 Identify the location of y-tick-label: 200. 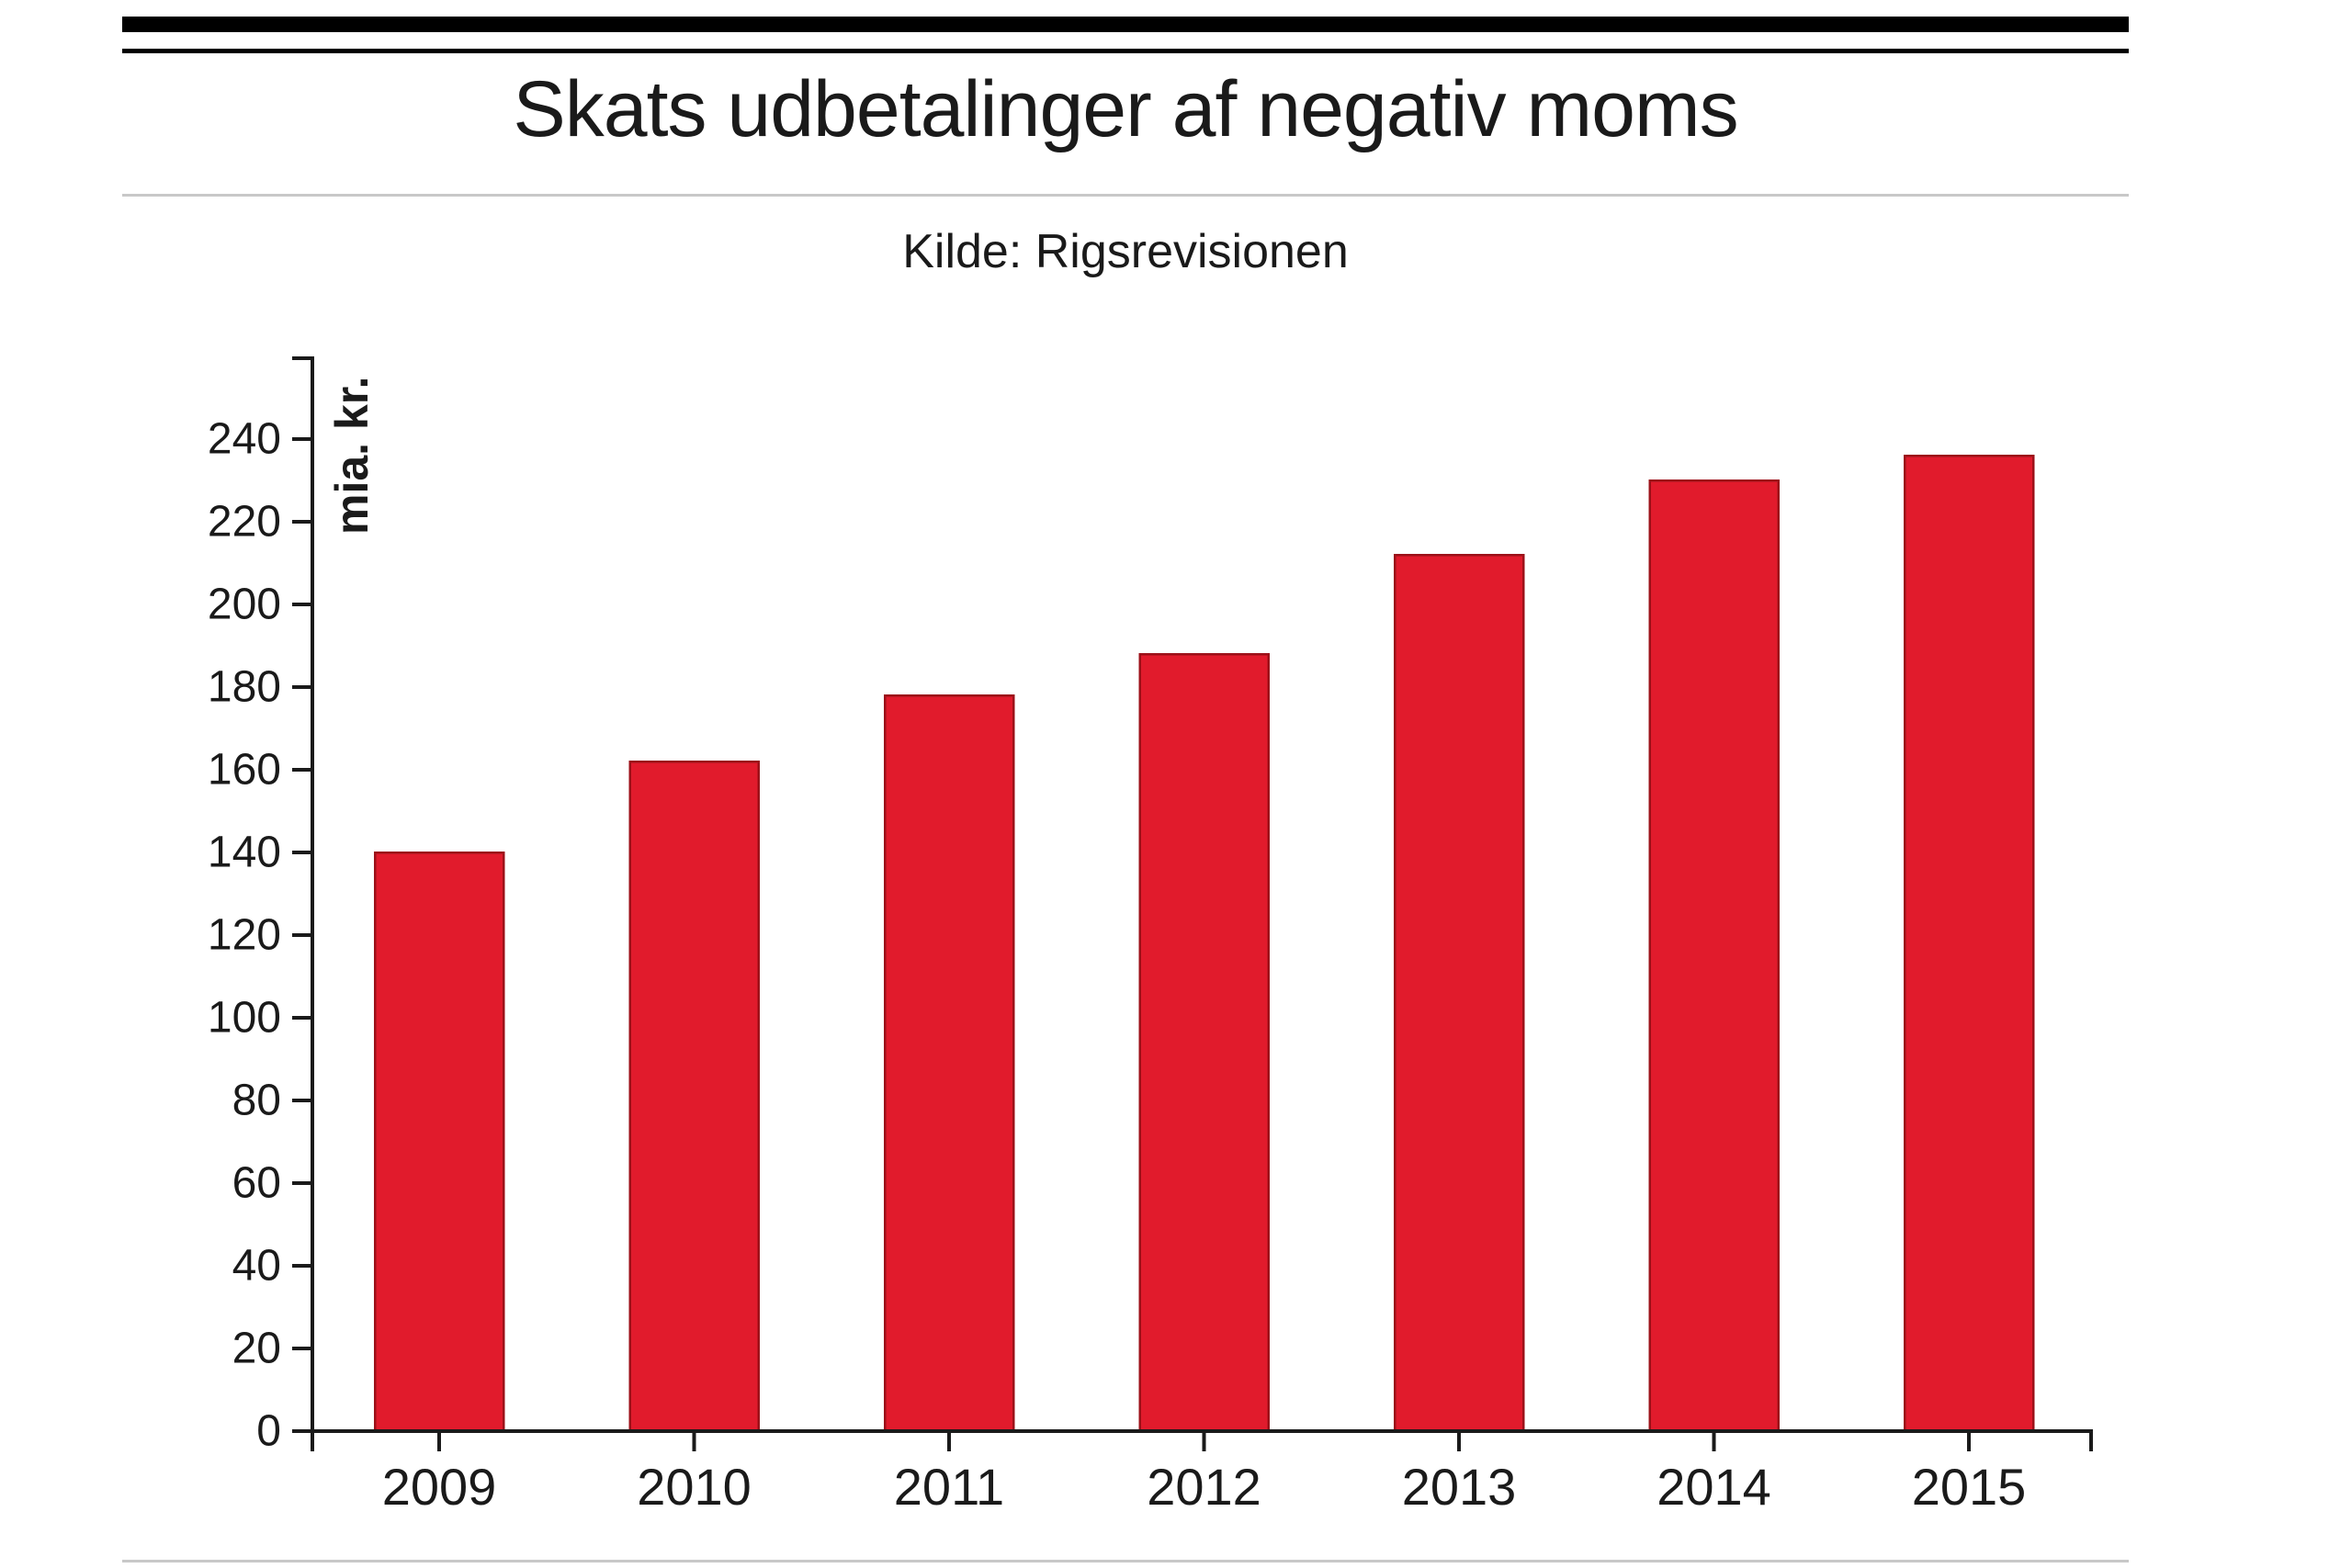
(245, 605).